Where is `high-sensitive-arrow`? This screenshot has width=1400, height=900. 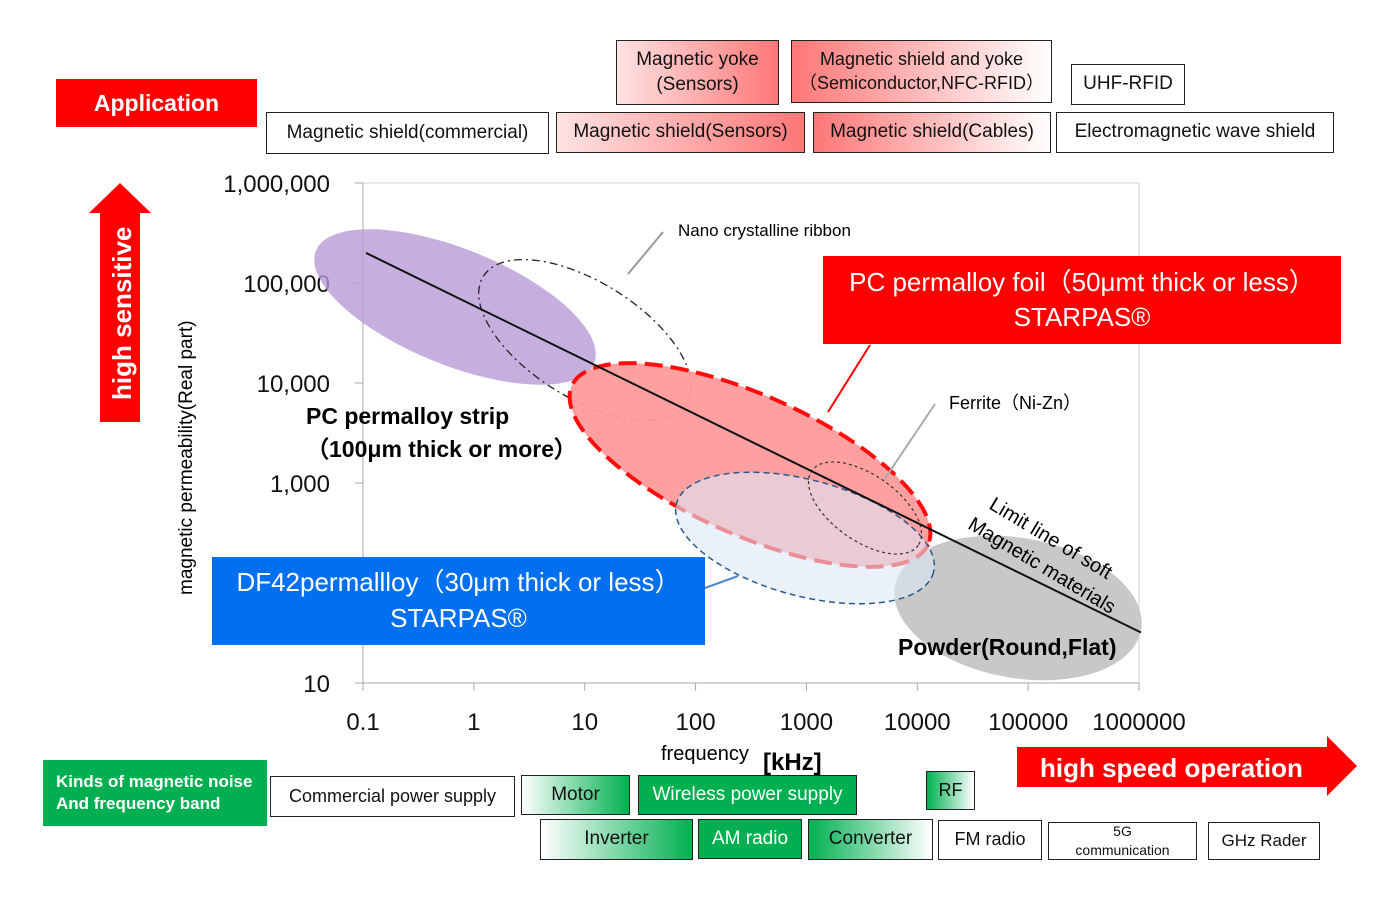 high-sensitive-arrow is located at coordinates (120, 302).